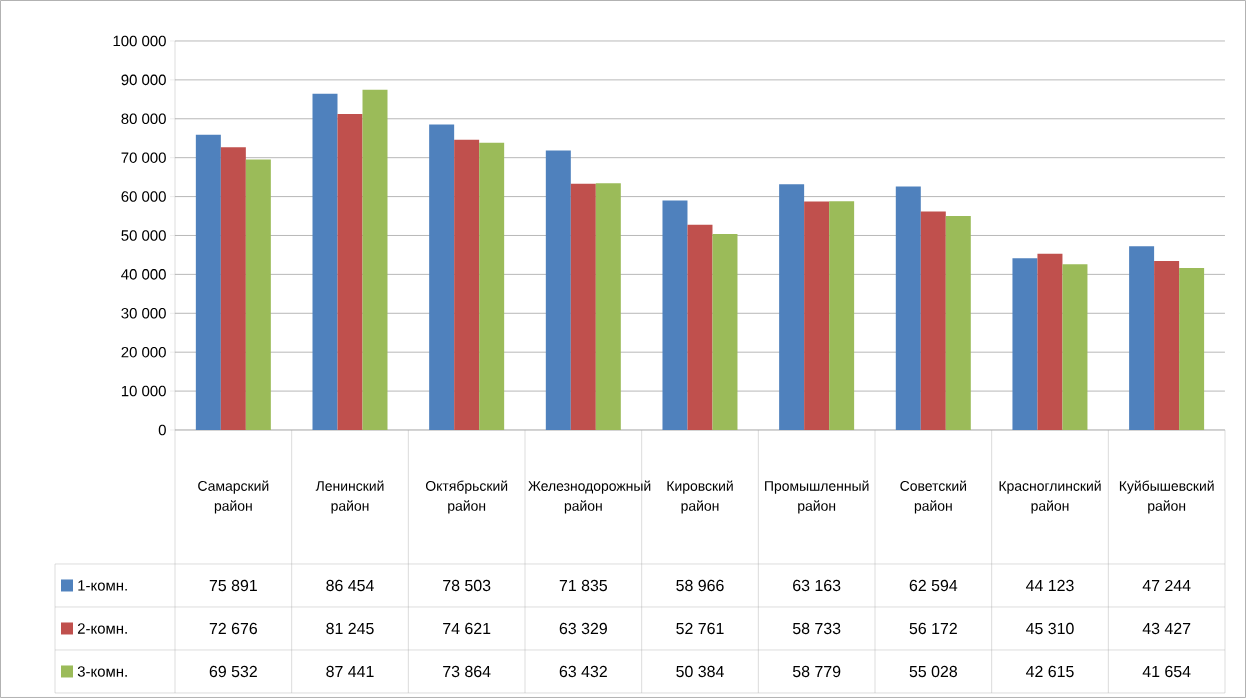 This screenshot has height=698, width=1246. What do you see at coordinates (467, 628) in the screenshot?
I see `data-label: 74 621` at bounding box center [467, 628].